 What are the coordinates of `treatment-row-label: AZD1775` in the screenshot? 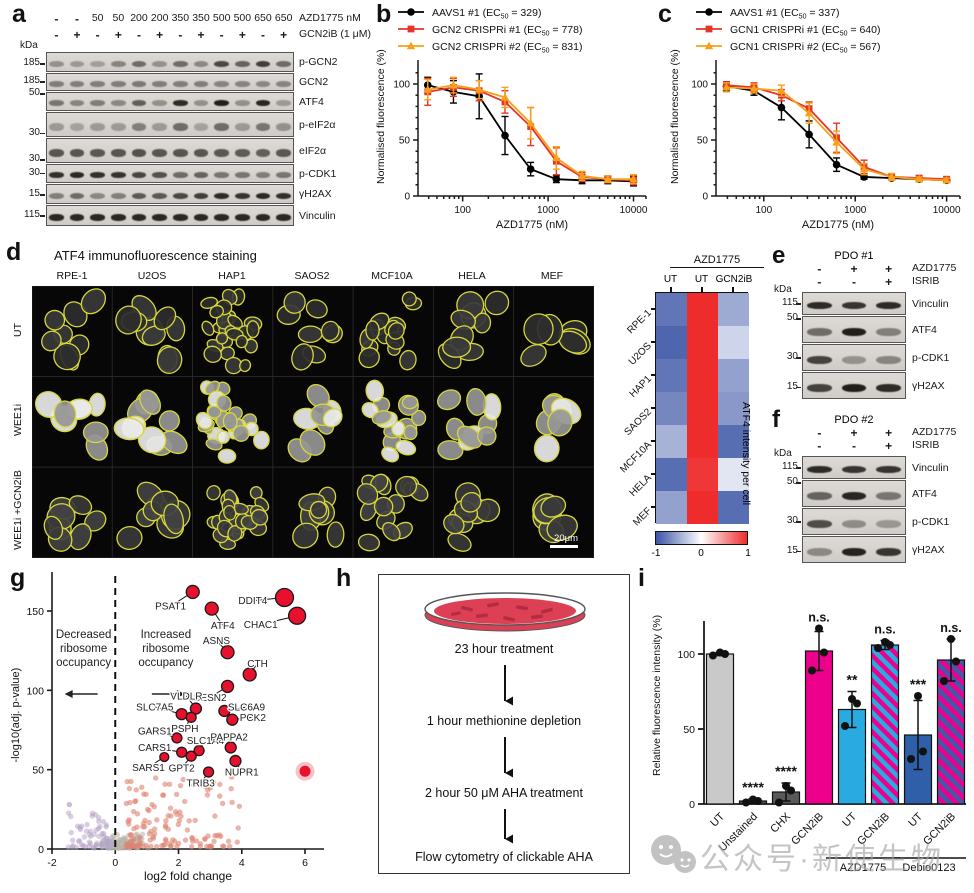 It's located at (934, 268).